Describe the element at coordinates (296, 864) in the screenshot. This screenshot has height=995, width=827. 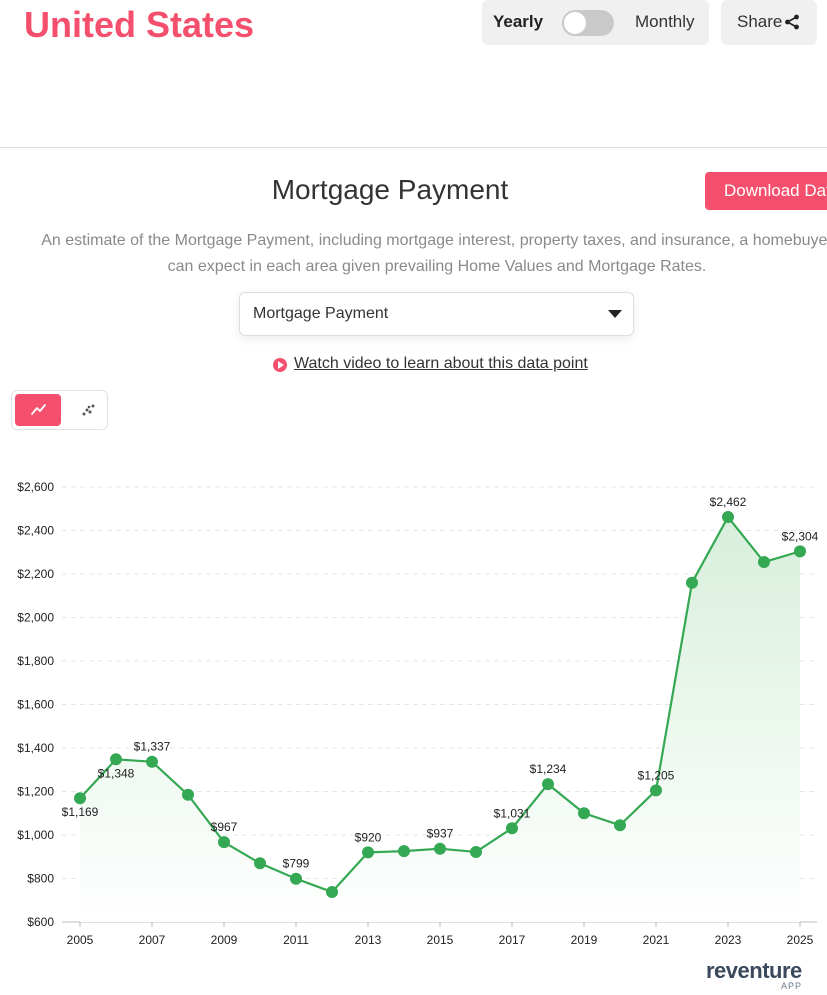
I see `data-label: $799` at that location.